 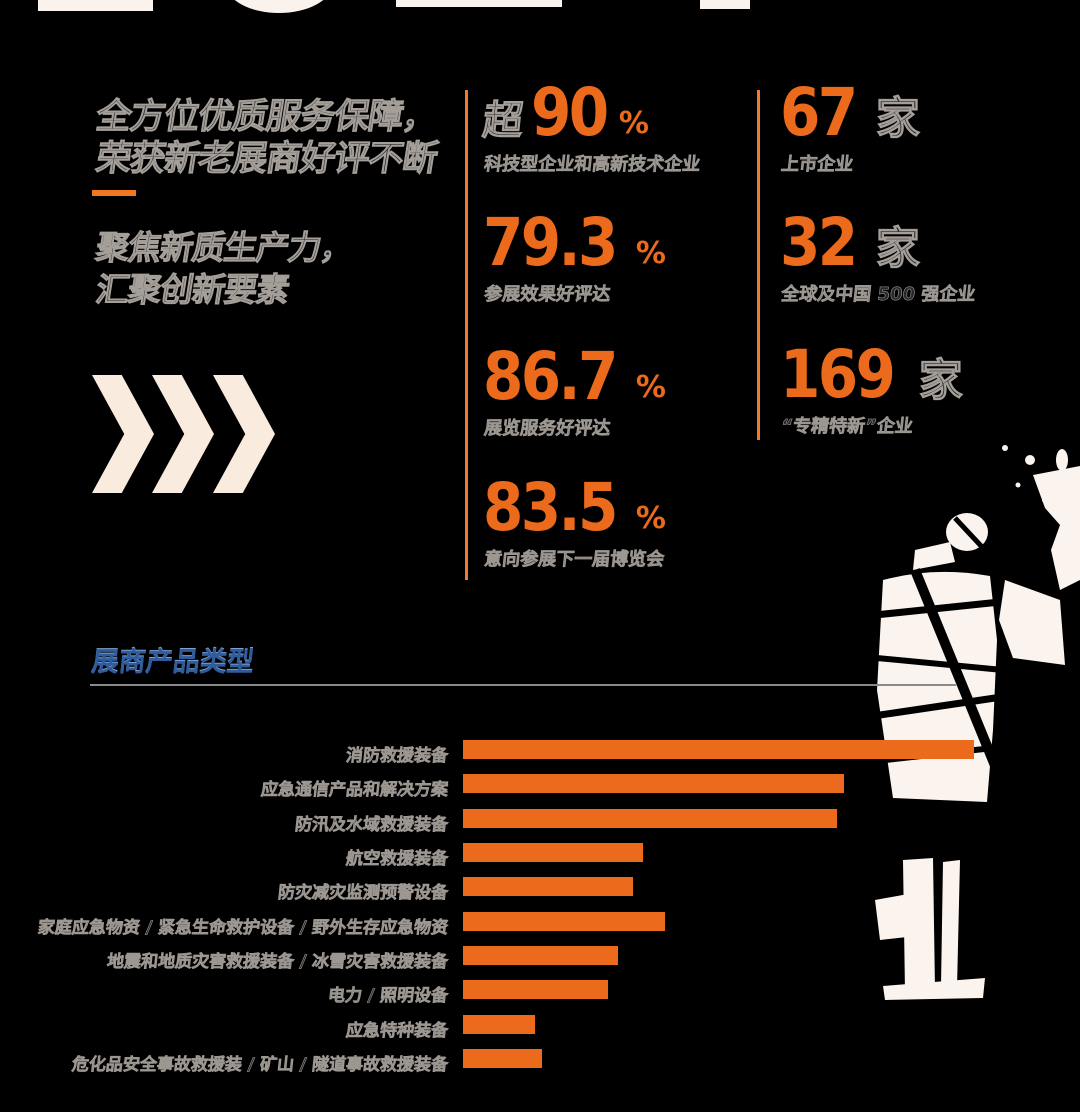 What do you see at coordinates (540, 1027) in the screenshot?
I see `chart-row: 应急特种装备` at bounding box center [540, 1027].